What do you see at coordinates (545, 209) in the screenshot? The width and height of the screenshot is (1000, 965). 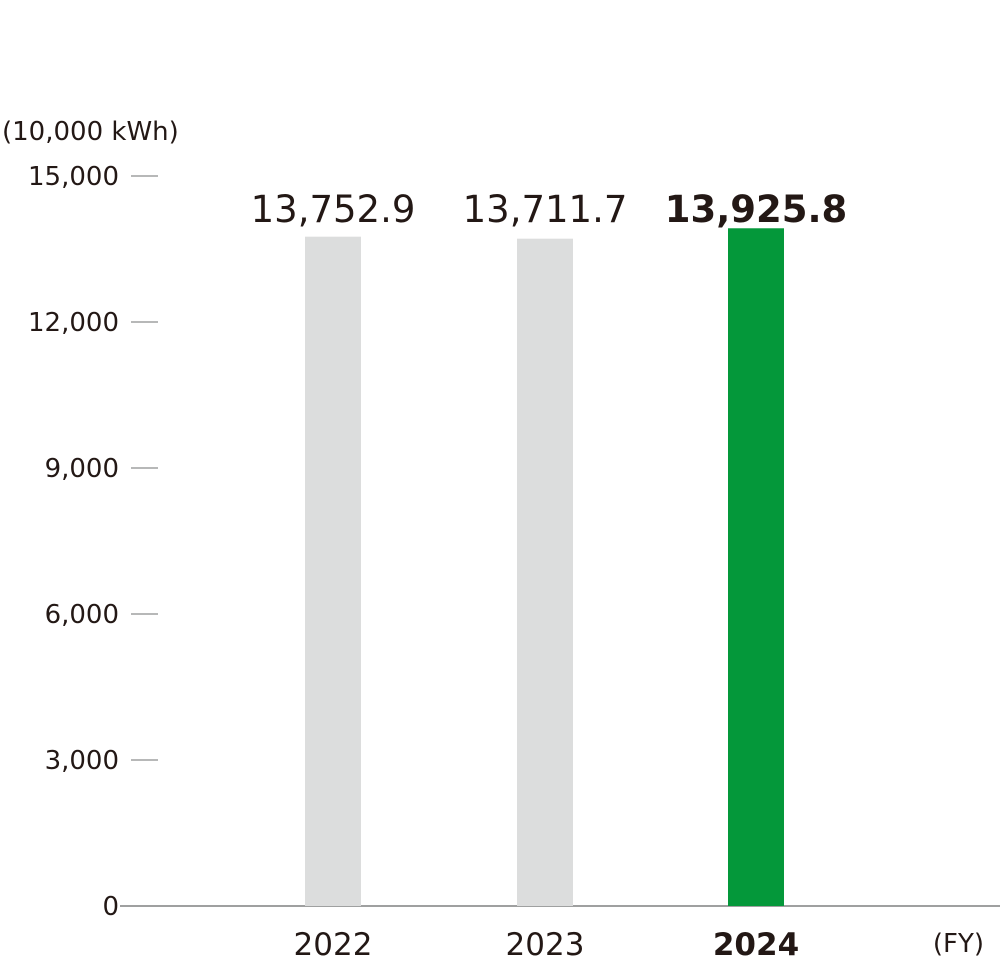 I see `data-label-2023: 13,711.7` at bounding box center [545, 209].